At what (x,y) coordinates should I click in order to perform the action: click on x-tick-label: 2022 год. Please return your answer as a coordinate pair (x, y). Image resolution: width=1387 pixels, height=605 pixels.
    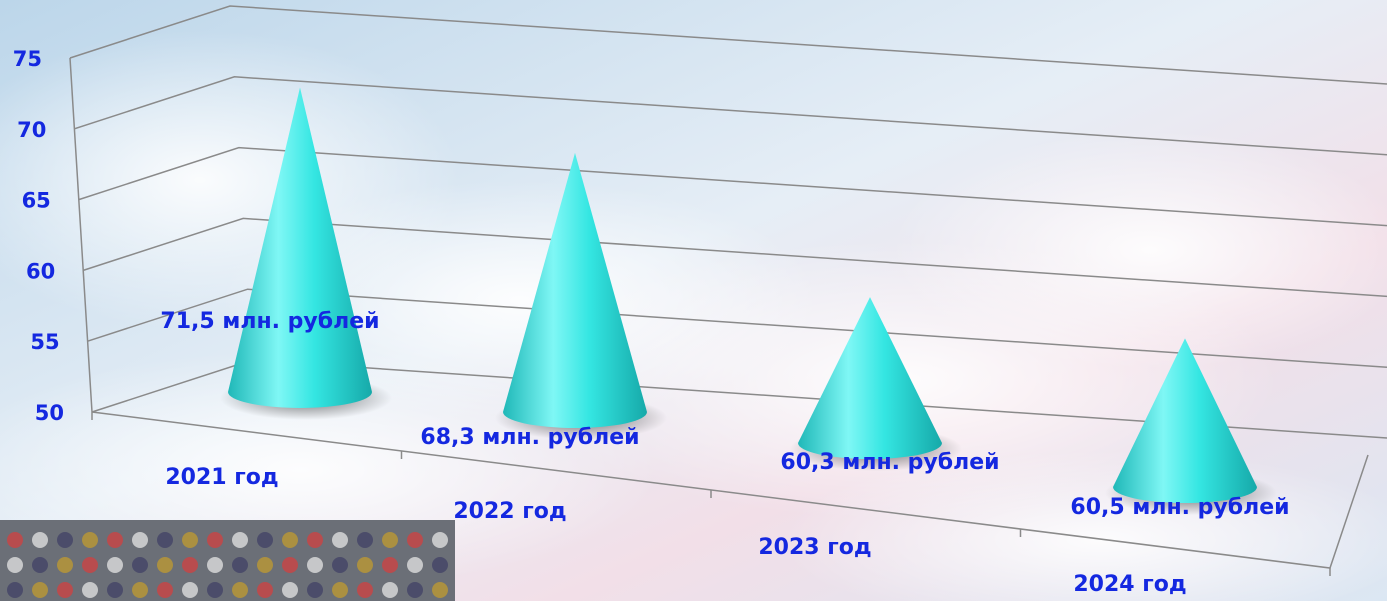
    Looking at the image, I should click on (509, 511).